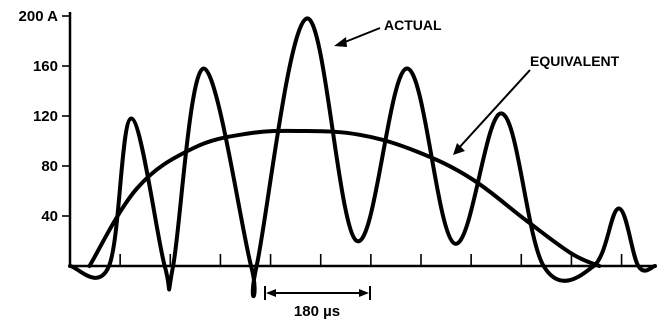 The width and height of the screenshot is (664, 320). I want to click on annotation-actual-label: ACTUAL, so click(413, 25).